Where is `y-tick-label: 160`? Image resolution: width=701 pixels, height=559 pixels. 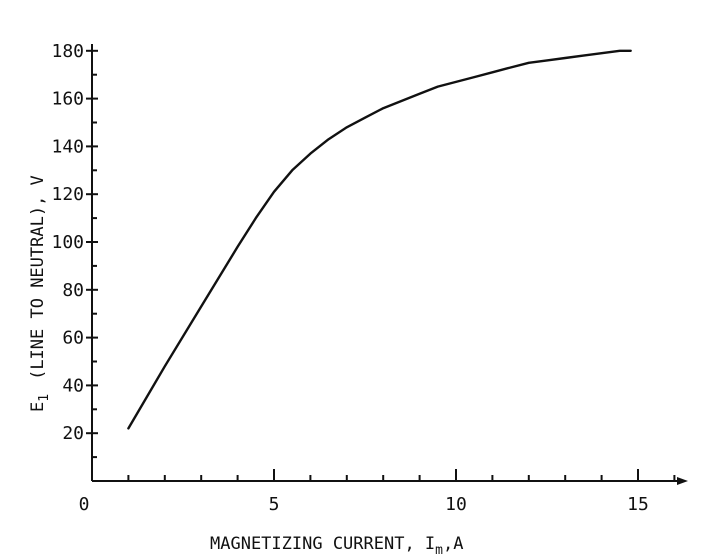 y-tick-label: 160 is located at coordinates (67, 99).